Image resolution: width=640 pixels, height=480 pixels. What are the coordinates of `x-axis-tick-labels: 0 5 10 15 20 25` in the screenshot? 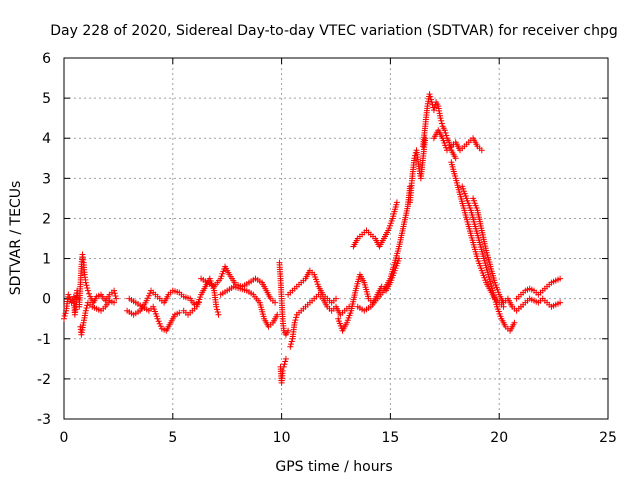 It's located at (338, 438).